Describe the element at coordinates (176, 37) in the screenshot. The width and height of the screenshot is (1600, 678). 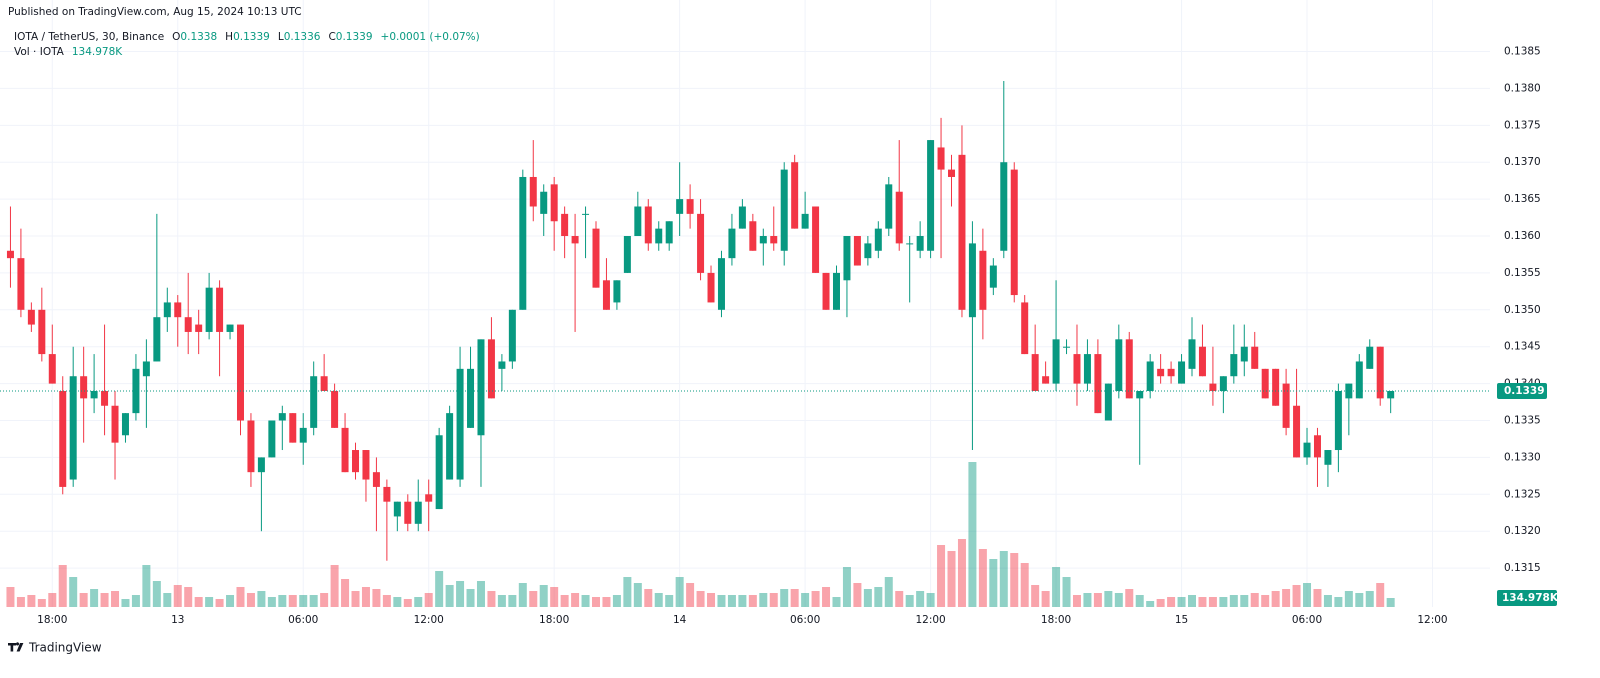
I see `legend-key: O` at that location.